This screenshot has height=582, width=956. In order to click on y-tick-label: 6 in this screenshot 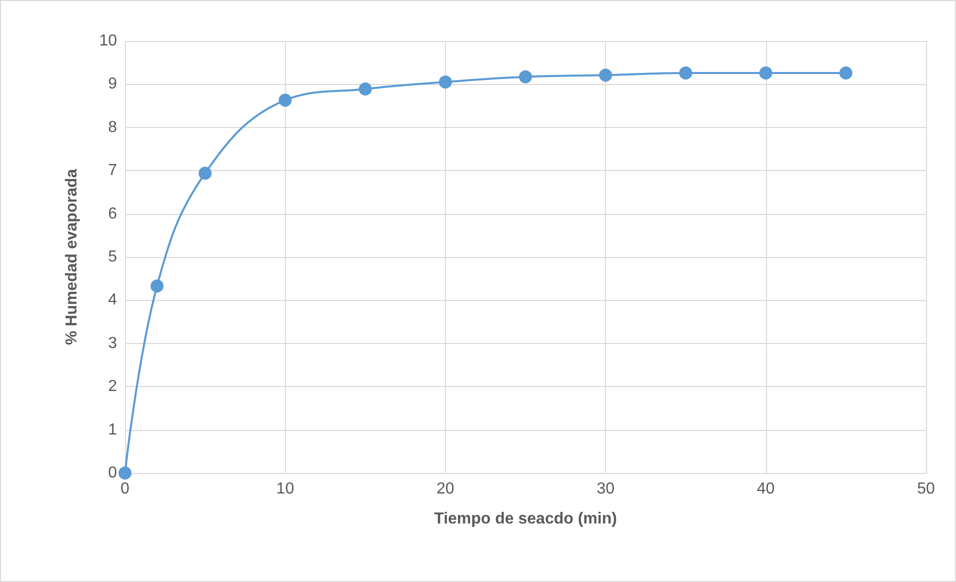, I will do `click(113, 213)`.